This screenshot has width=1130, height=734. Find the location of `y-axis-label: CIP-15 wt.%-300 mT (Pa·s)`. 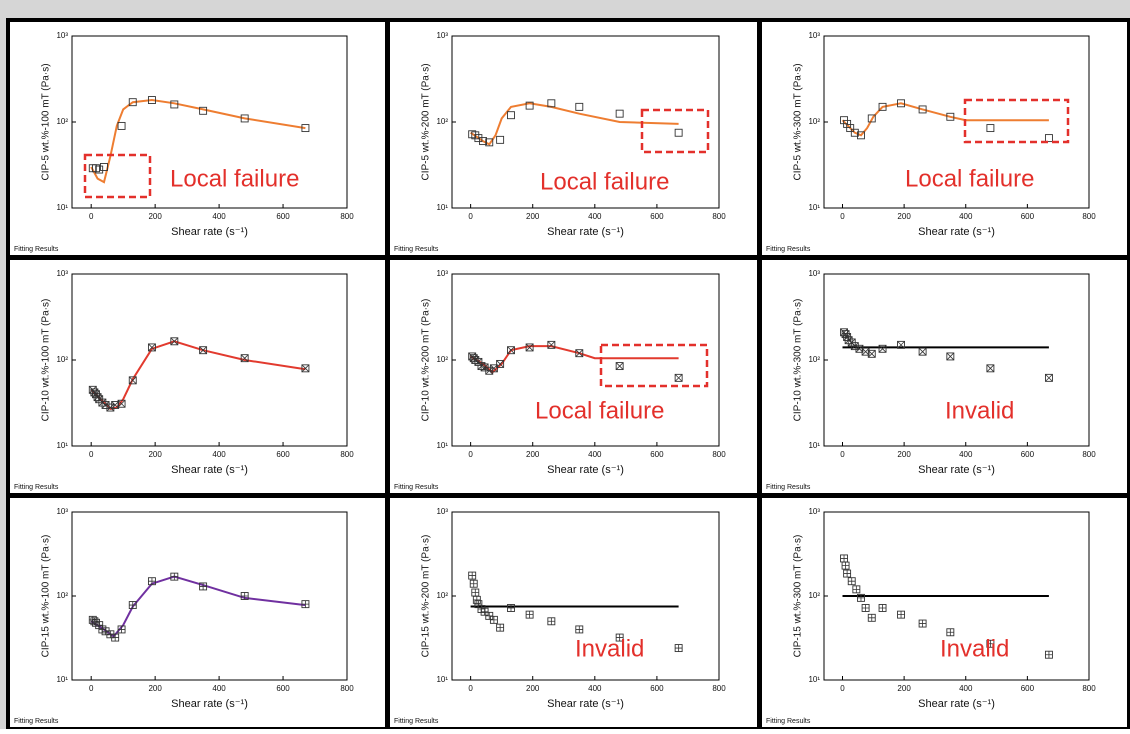

y-axis-label: CIP-15 wt.%-300 mT (Pa·s) is located at coordinates (798, 596).